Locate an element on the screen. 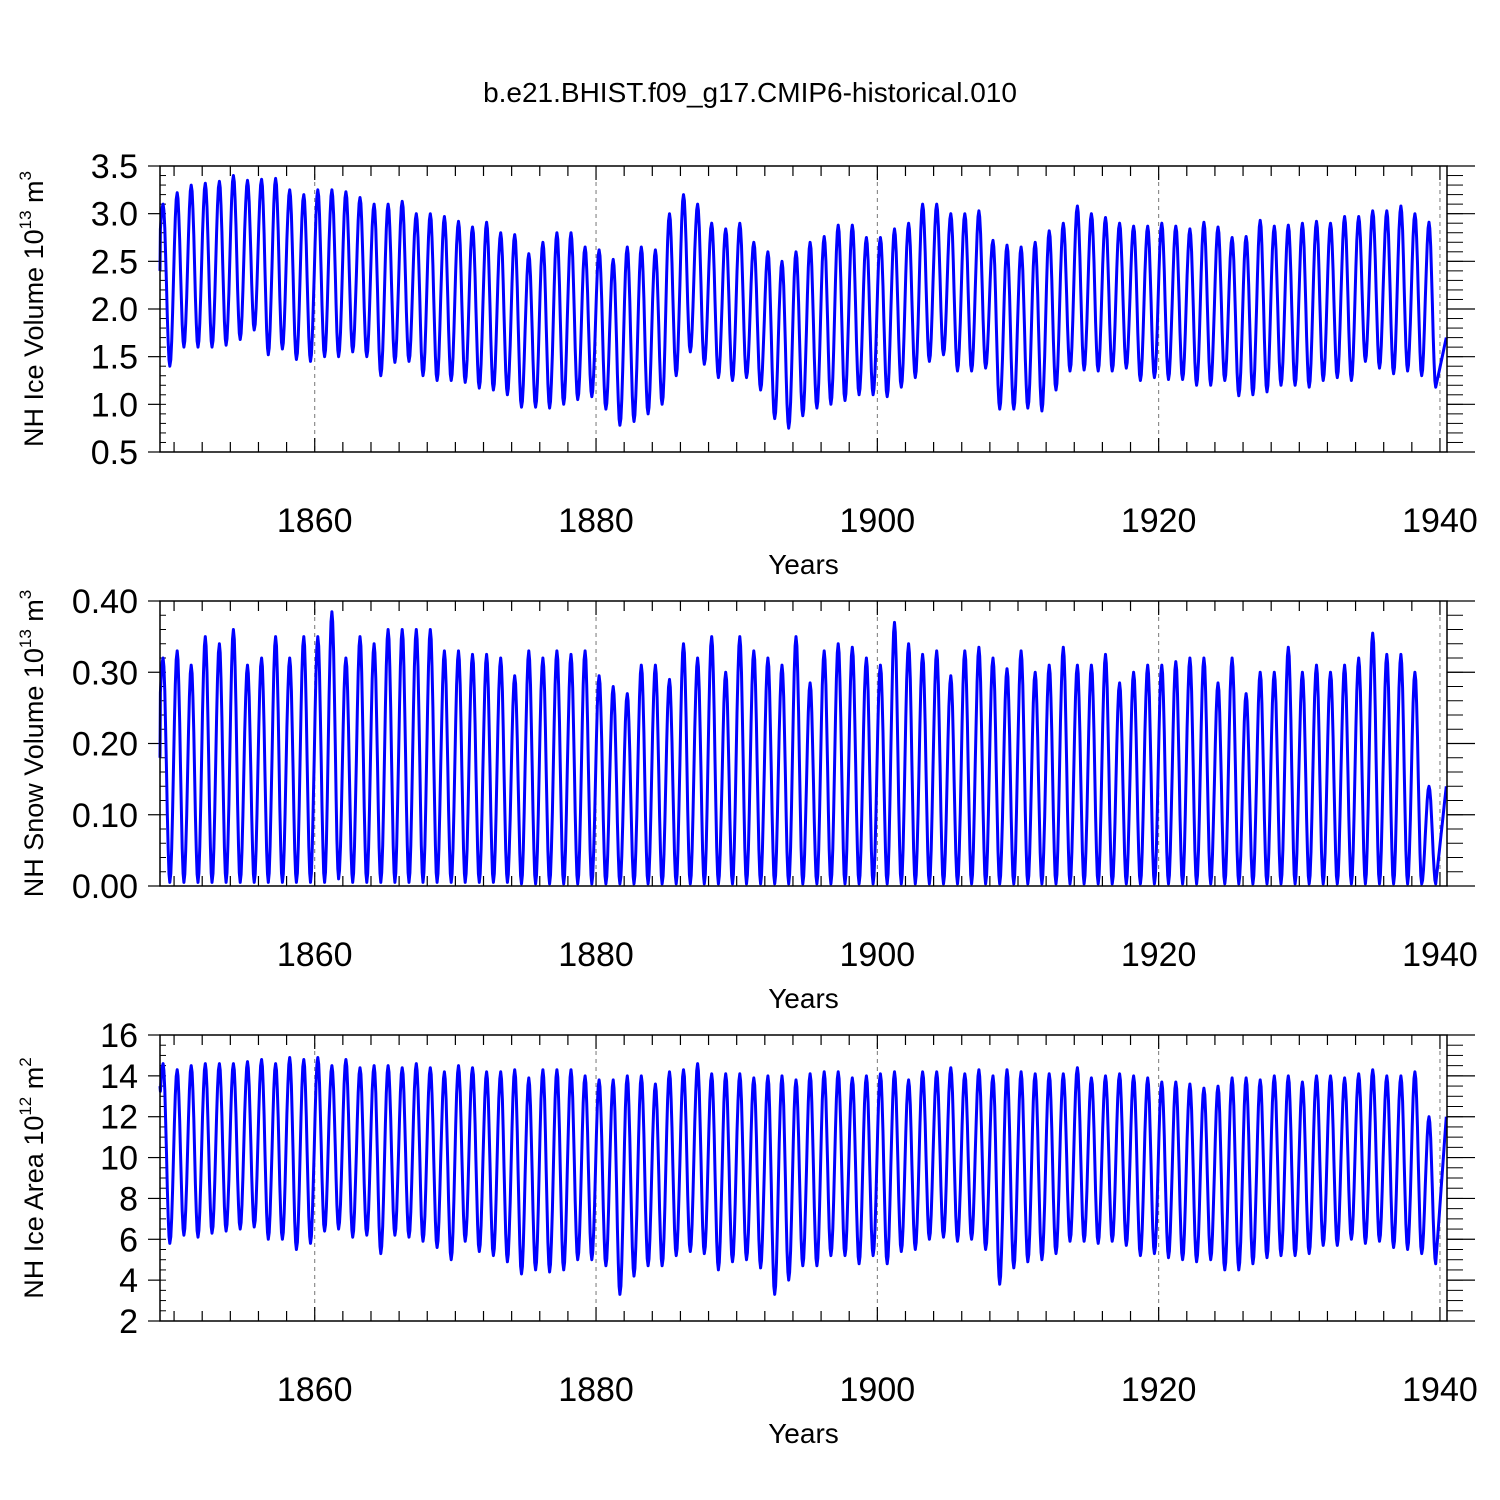 Image resolution: width=1500 pixels, height=1500 pixels. y-tick-label: 14 is located at coordinates (119, 1077).